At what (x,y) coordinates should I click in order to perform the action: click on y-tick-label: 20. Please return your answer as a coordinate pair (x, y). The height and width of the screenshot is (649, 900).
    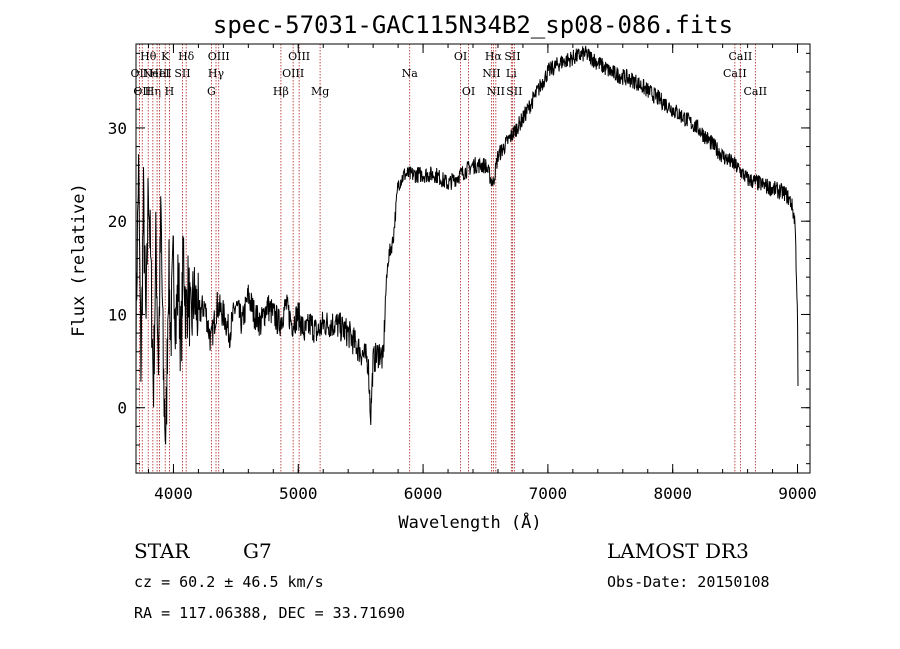
    Looking at the image, I should click on (117, 221).